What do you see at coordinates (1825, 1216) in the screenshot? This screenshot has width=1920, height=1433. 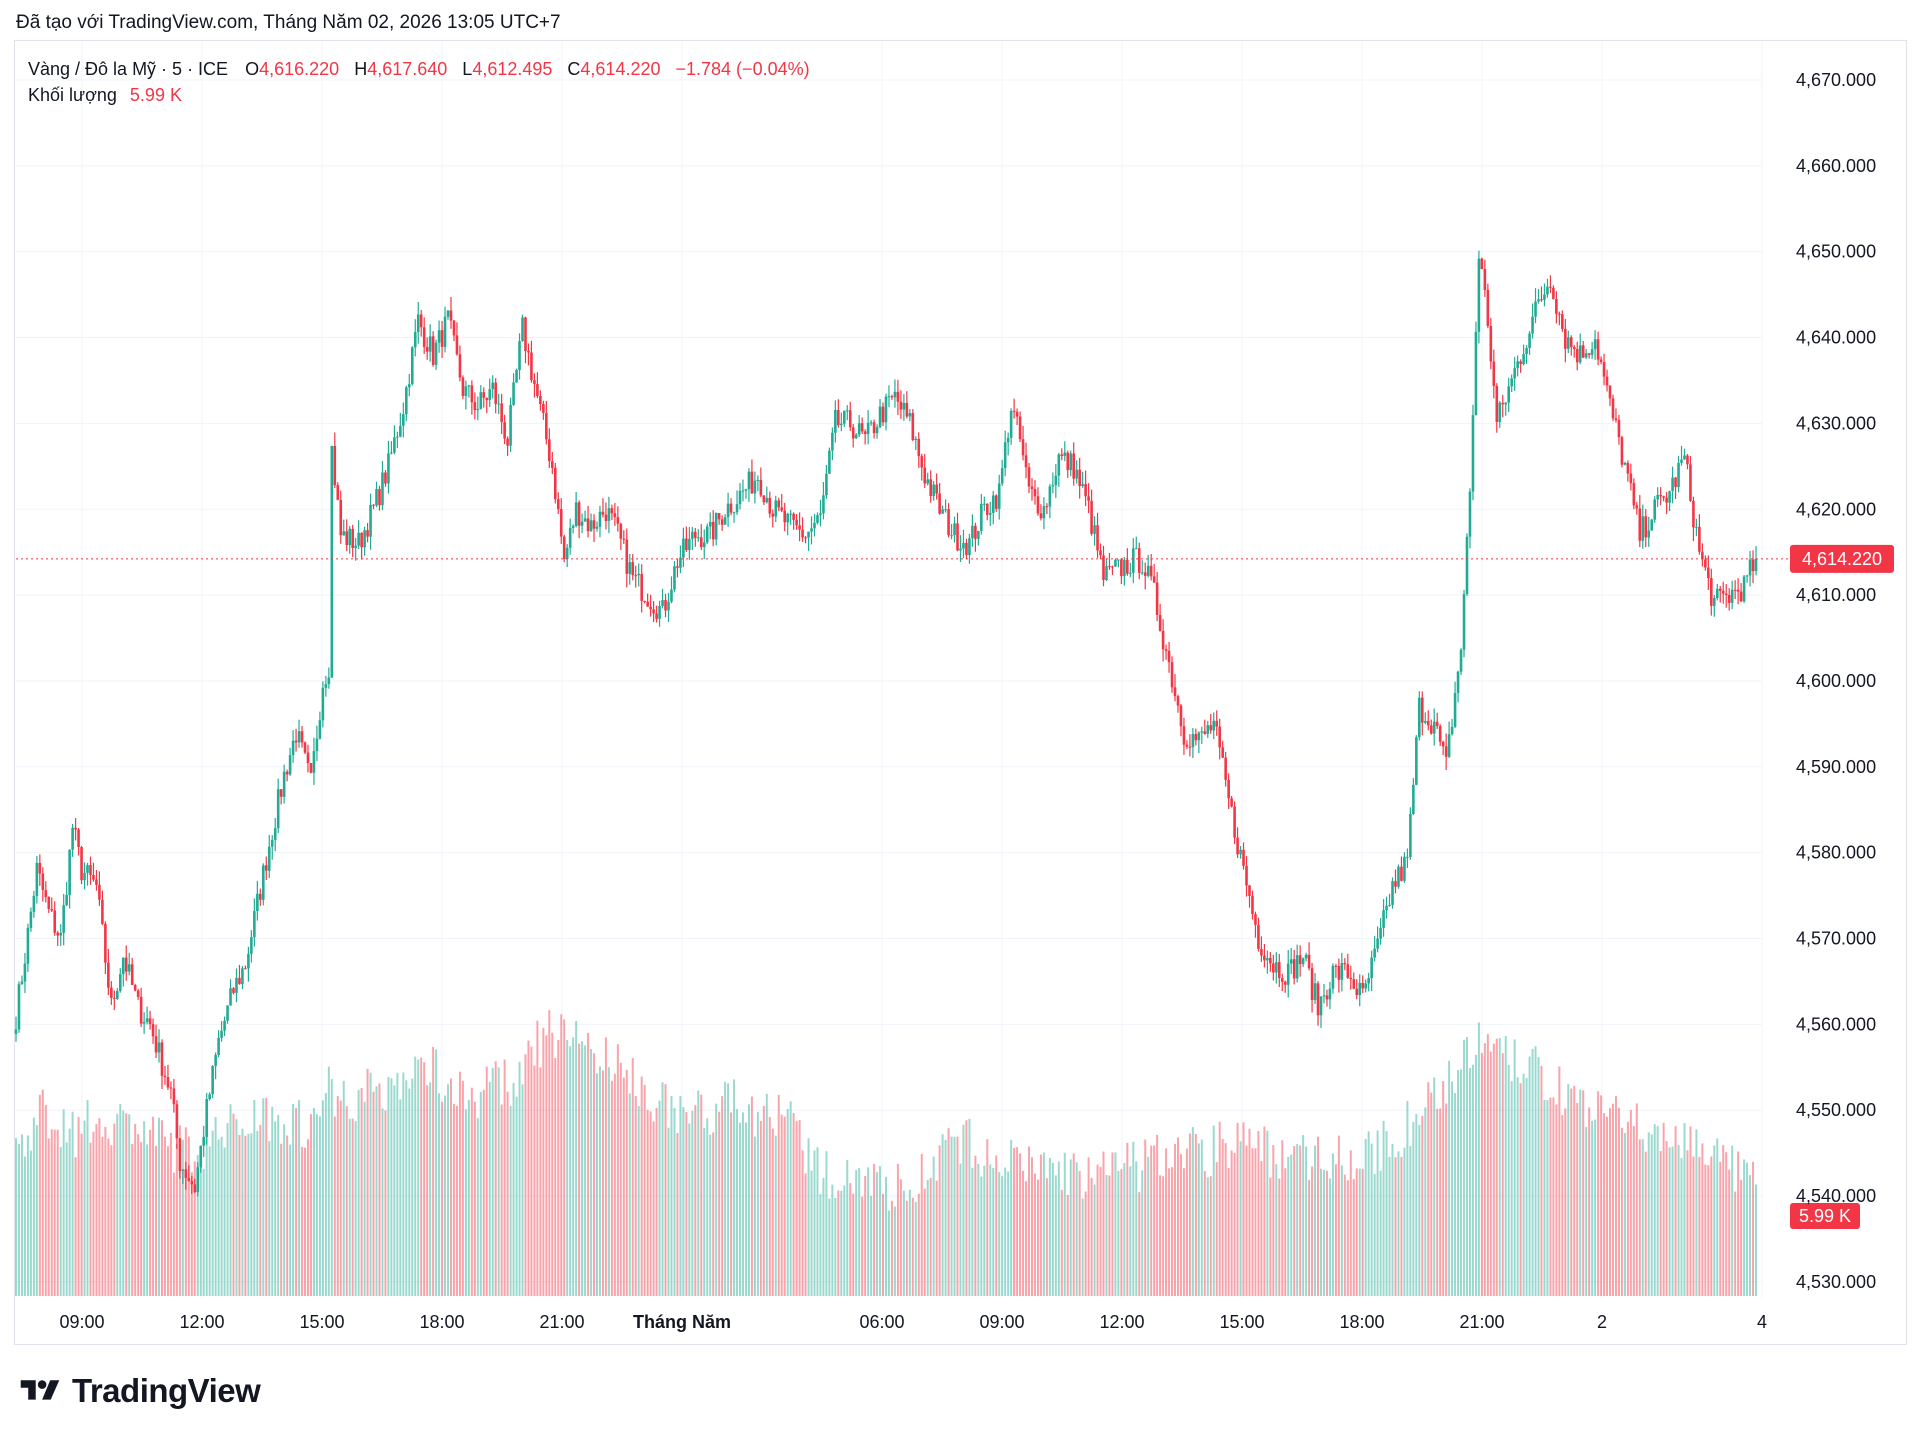 I see `volume-badge` at bounding box center [1825, 1216].